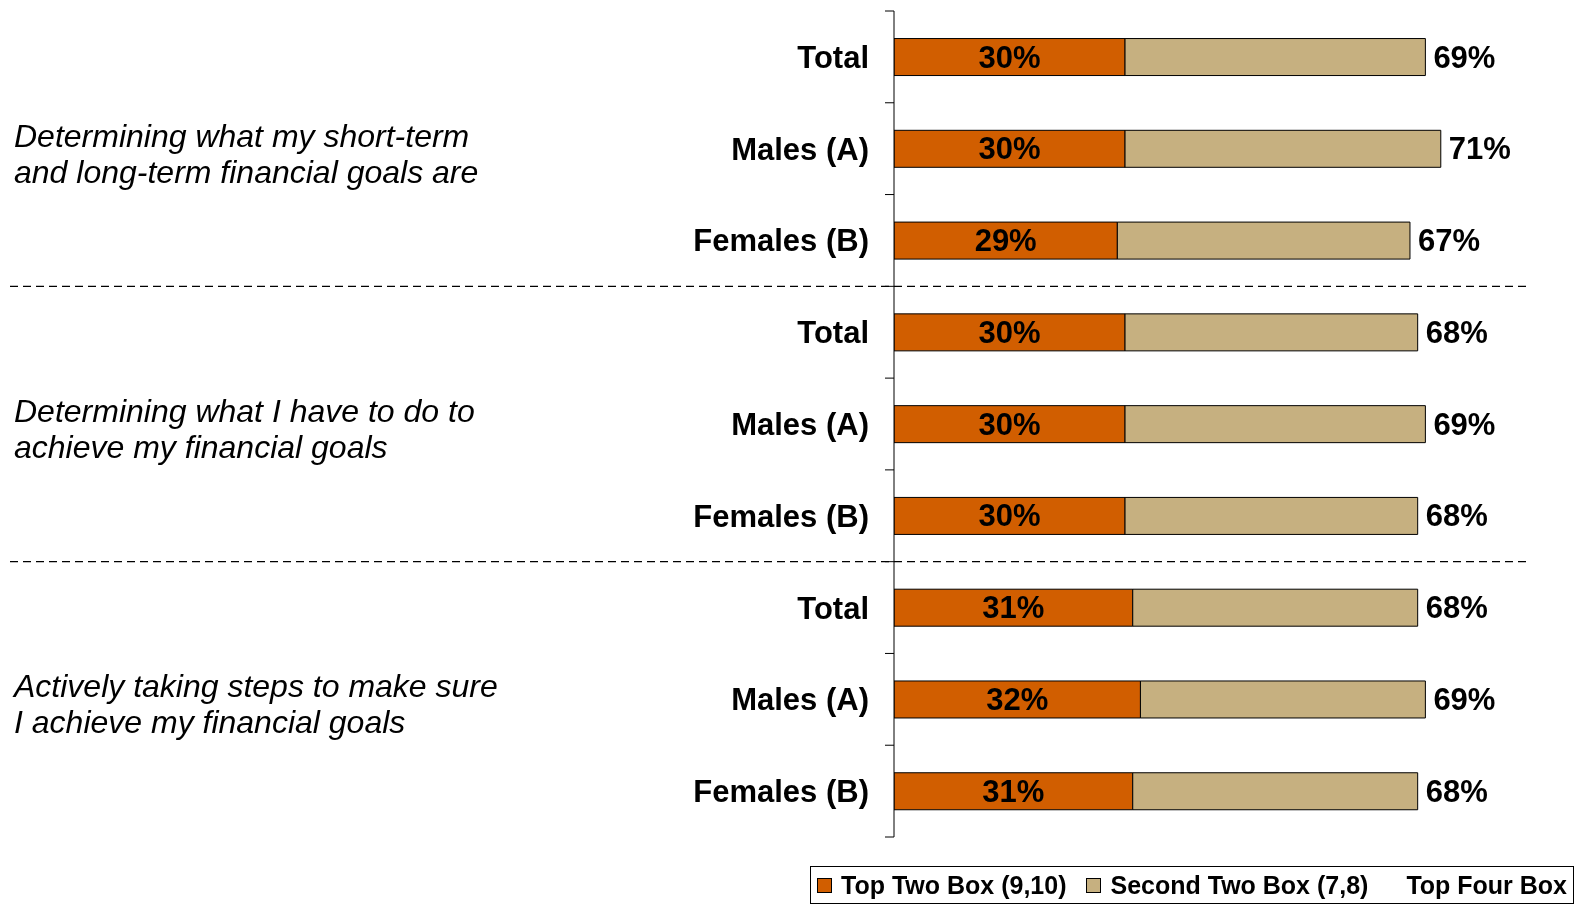 This screenshot has height=905, width=1585. I want to click on data-label: 32%, so click(1017, 699).